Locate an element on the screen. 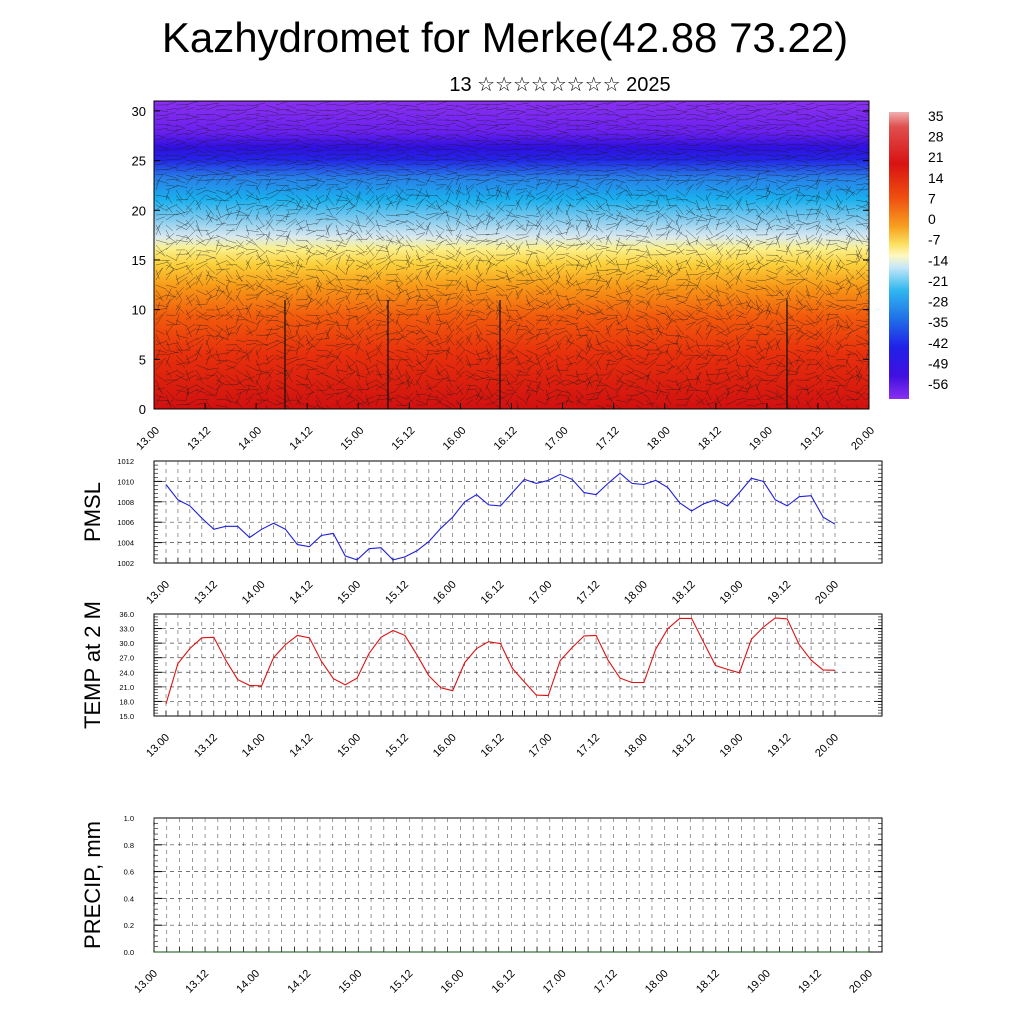  colorbar-label: -56 is located at coordinates (938, 384).